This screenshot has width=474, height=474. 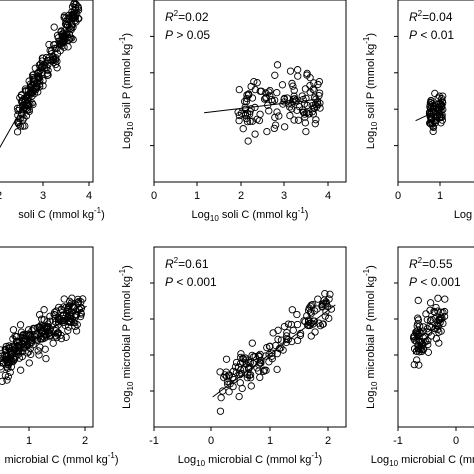 What do you see at coordinates (85, 441) in the screenshot?
I see `x-tick-label: 2` at bounding box center [85, 441].